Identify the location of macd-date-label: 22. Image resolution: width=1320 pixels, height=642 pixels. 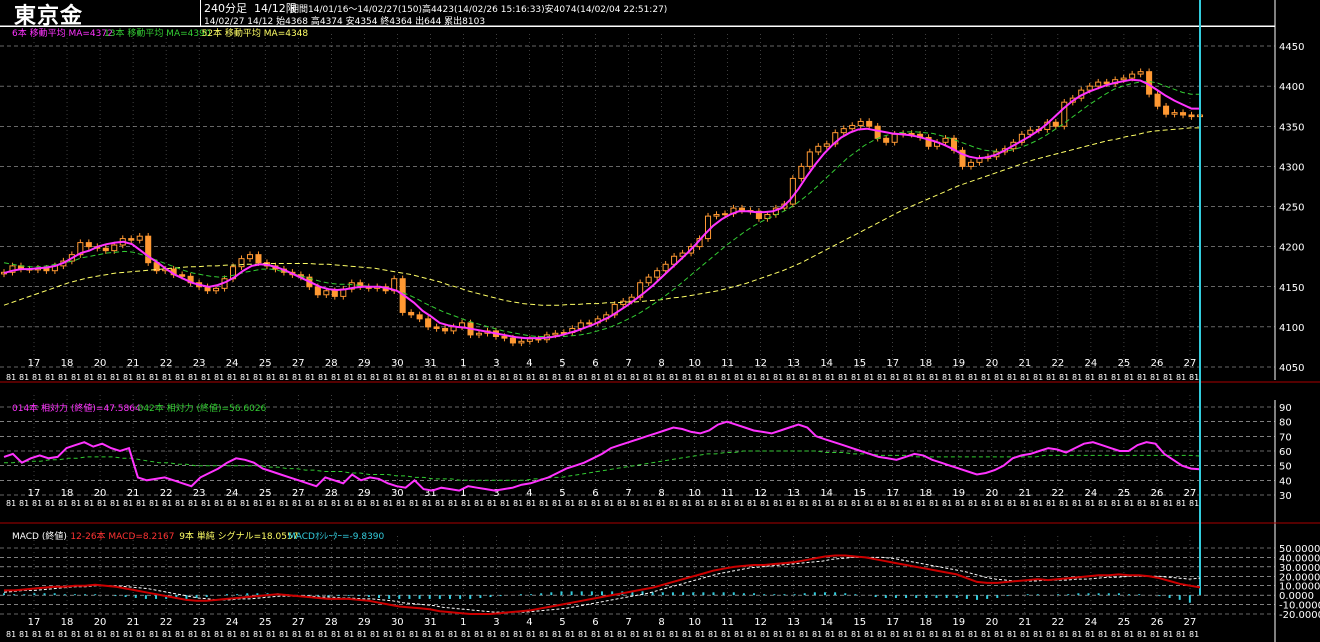
(166, 622).